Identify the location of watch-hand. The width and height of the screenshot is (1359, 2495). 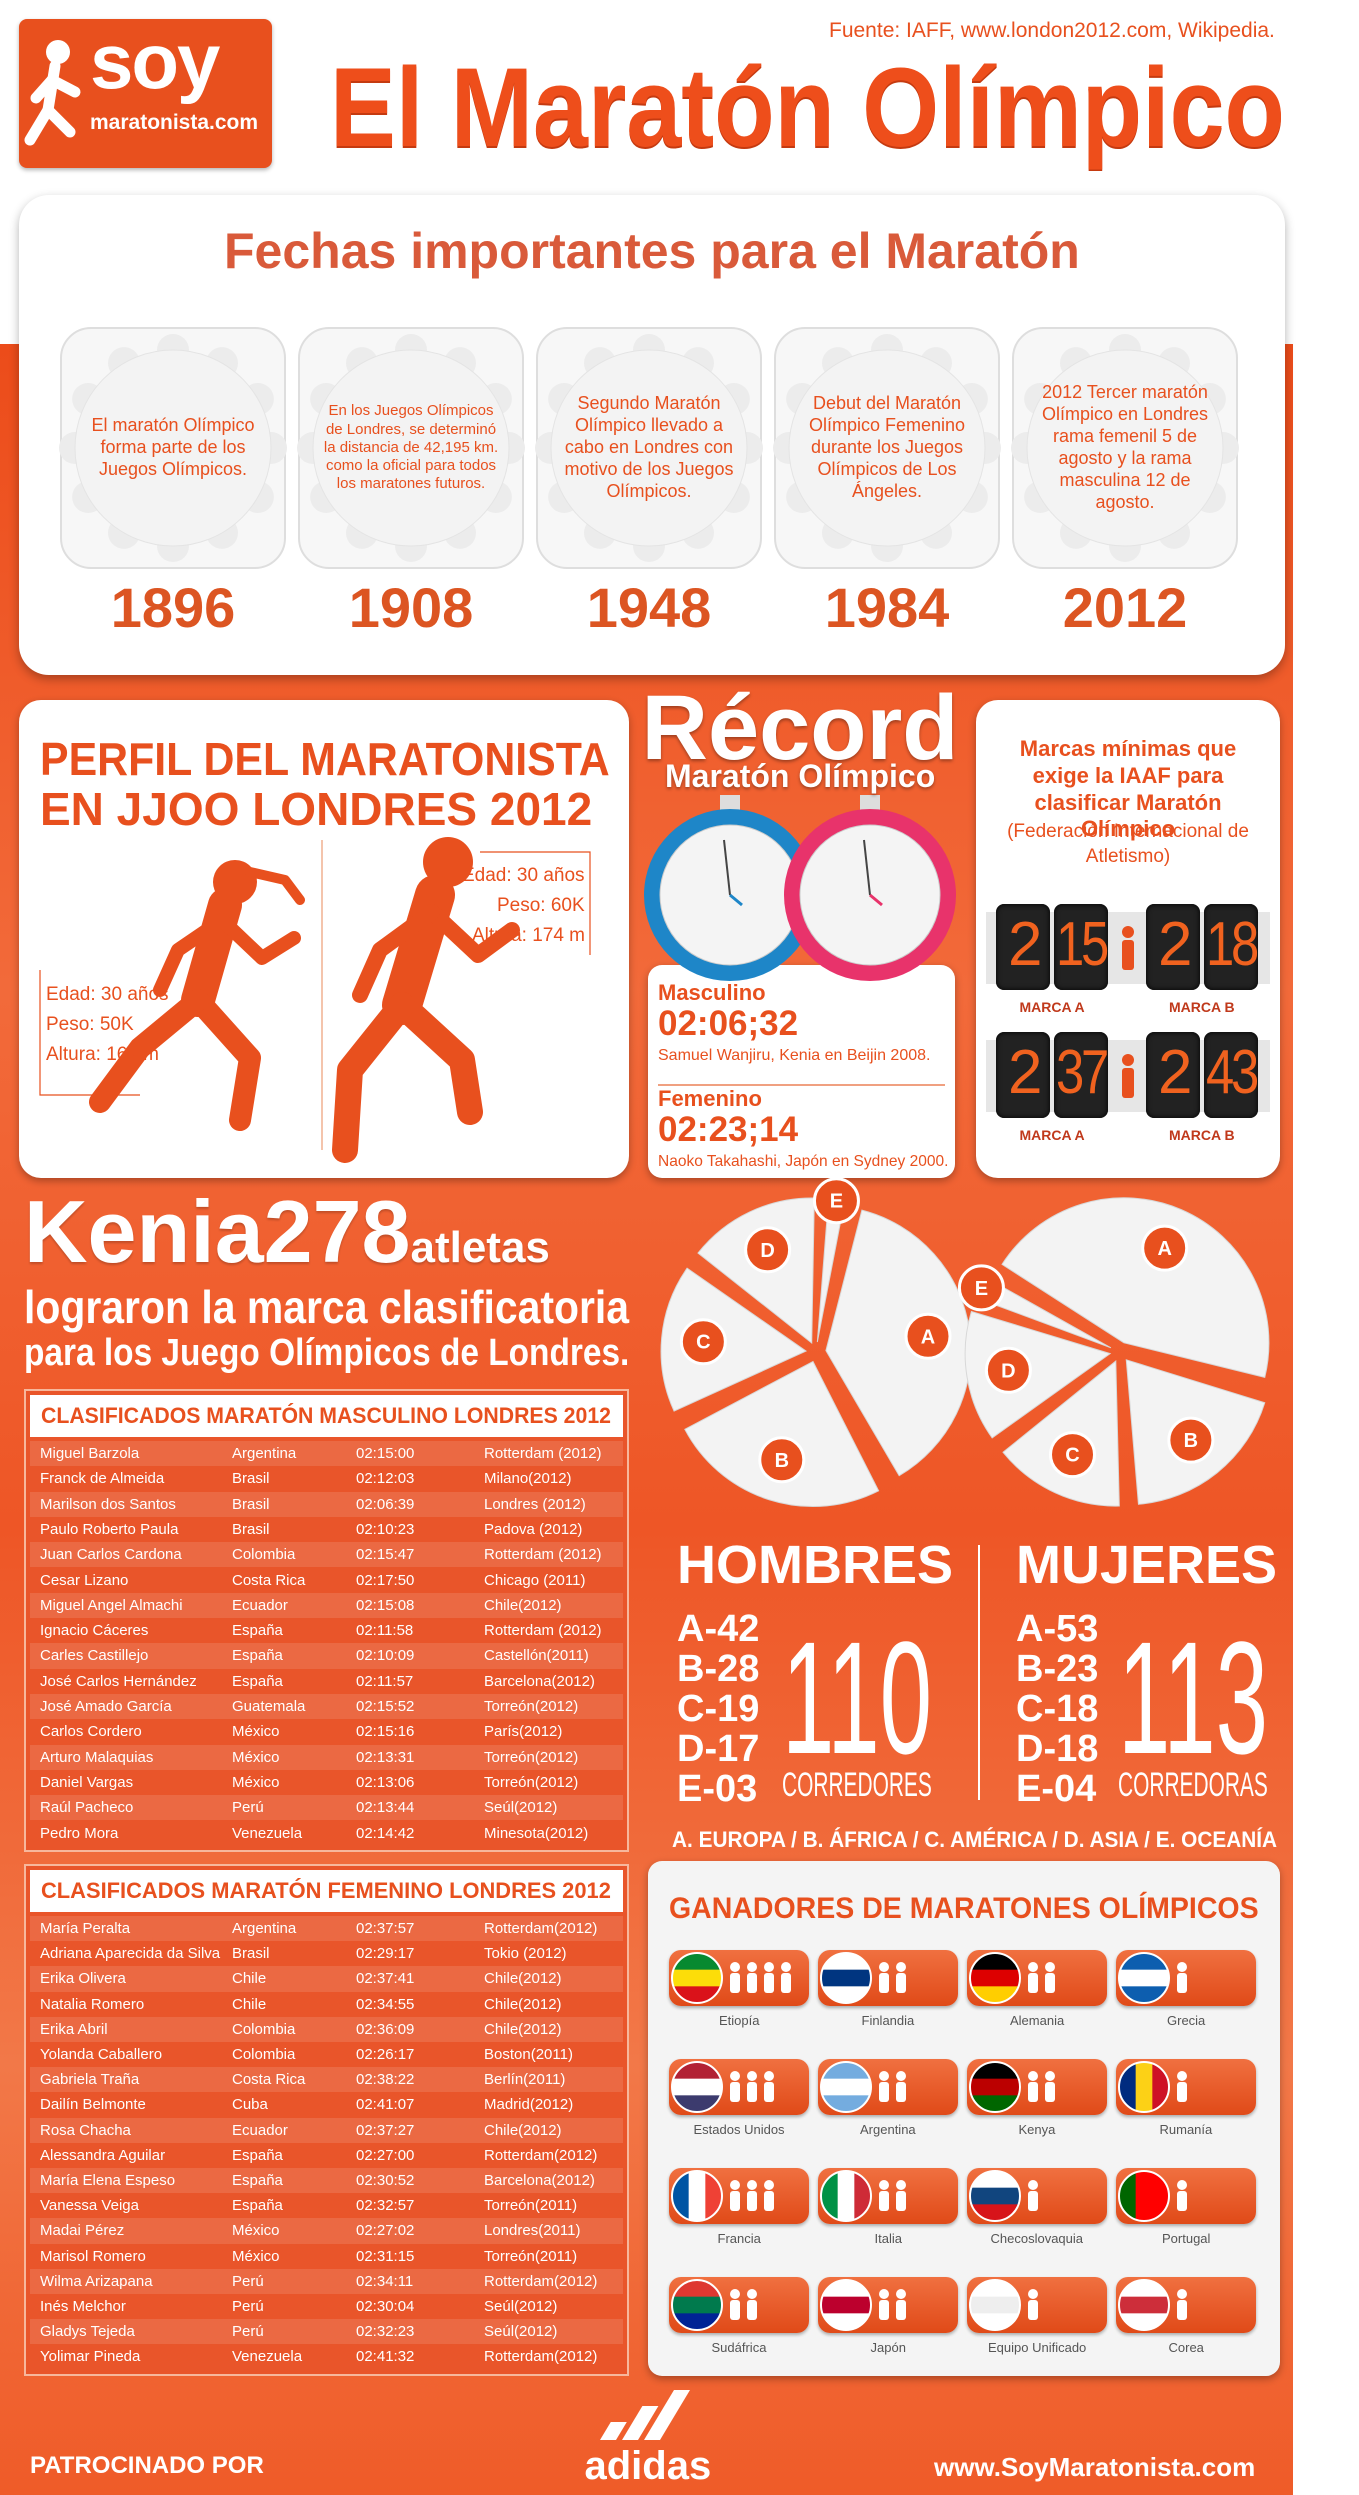
(727, 867).